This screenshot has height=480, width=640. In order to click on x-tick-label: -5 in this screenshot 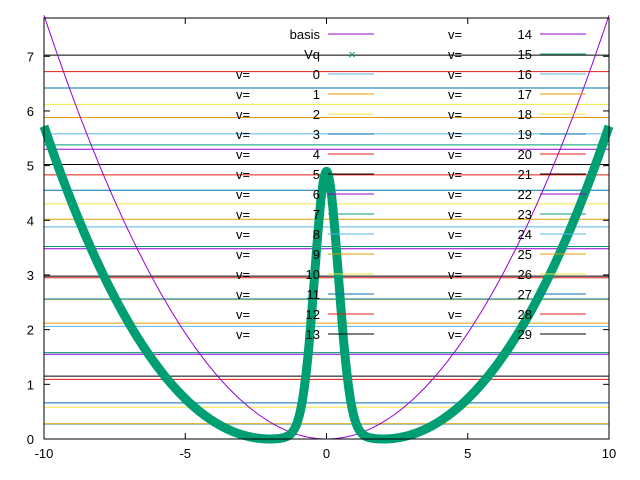, I will do `click(185, 453)`.